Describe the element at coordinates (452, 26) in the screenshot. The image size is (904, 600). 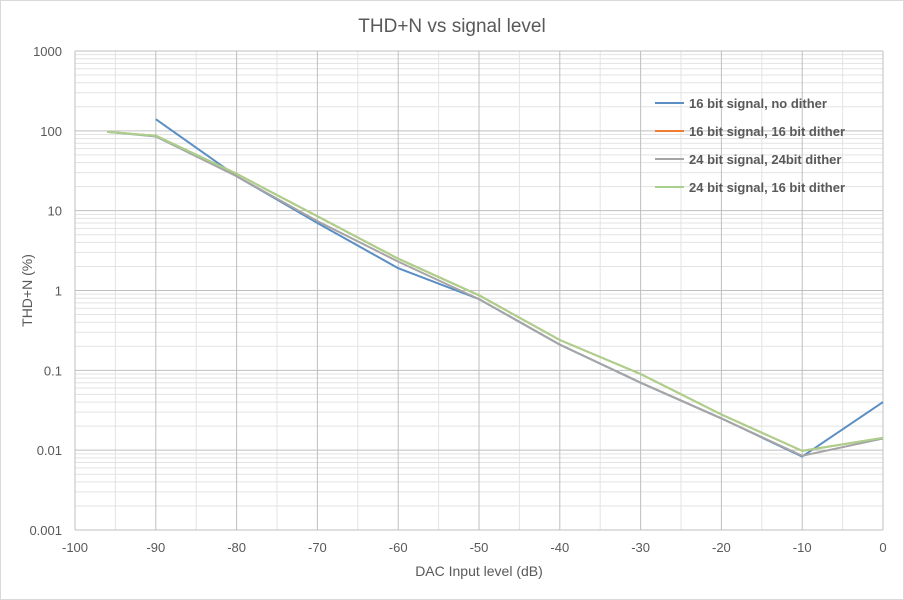
I see `chart-title: THD+N vs signal level` at that location.